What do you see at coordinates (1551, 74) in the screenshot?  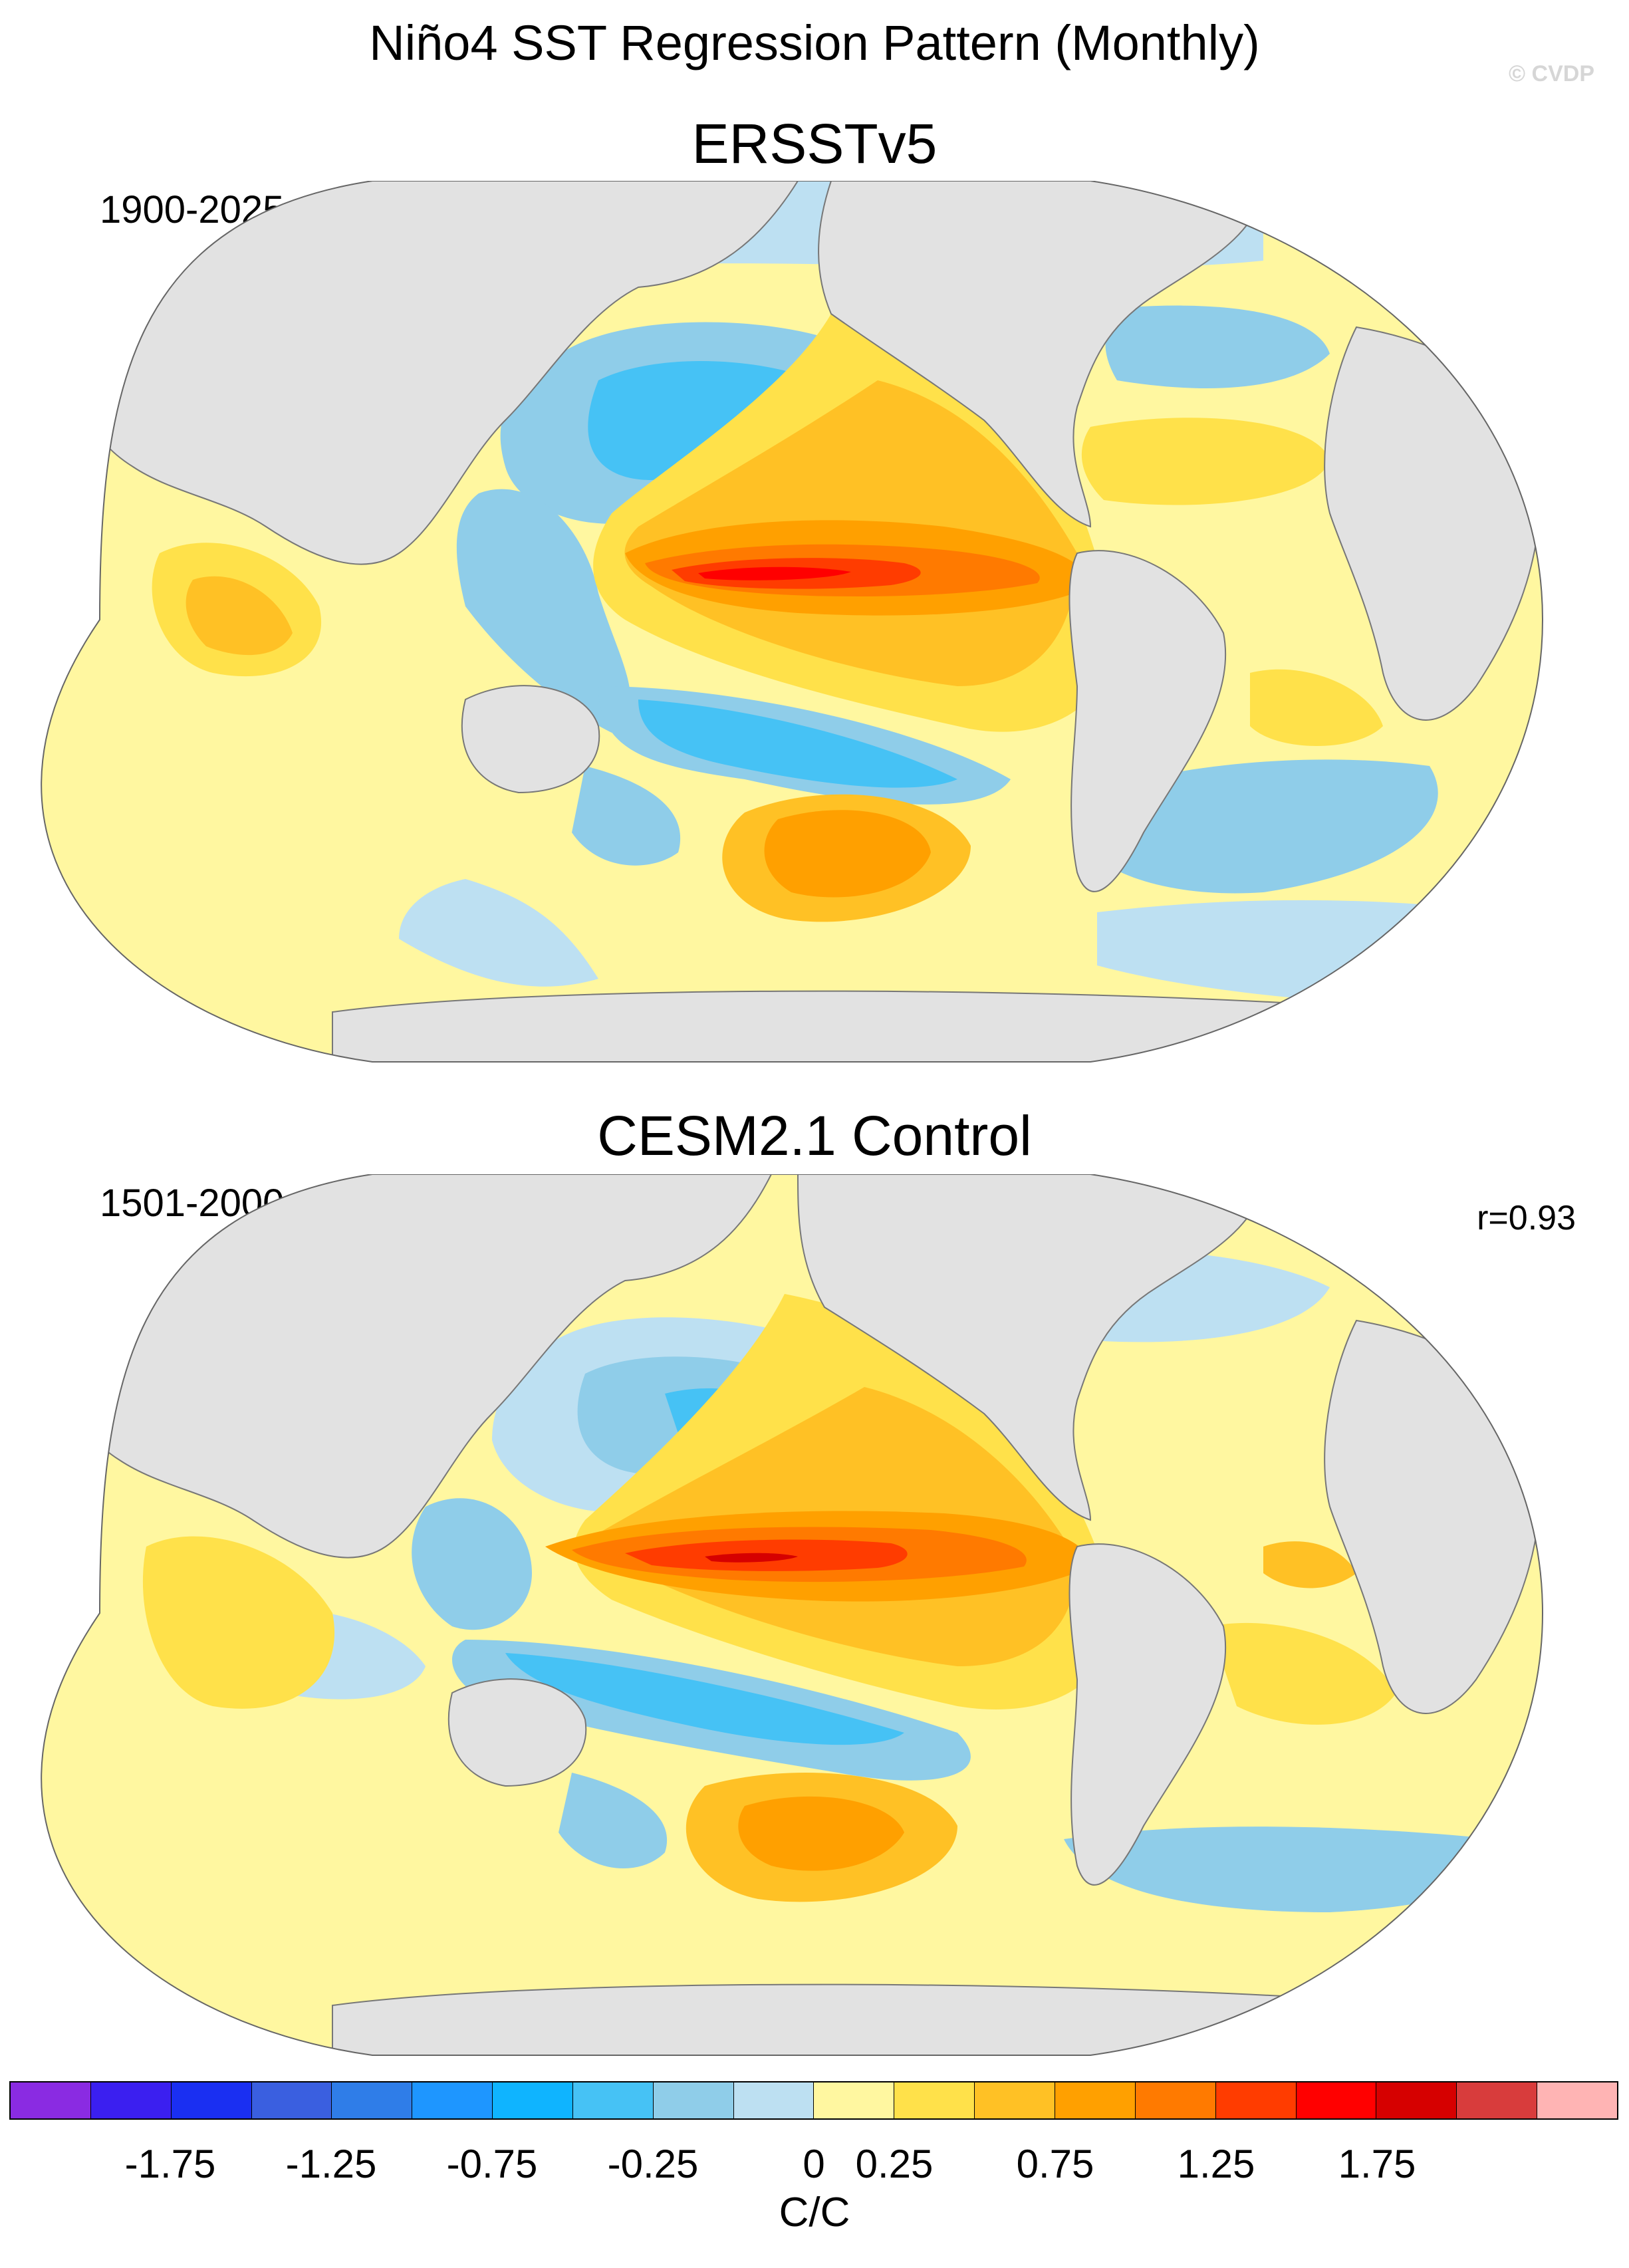 I see `watermark-text: © CVDP` at bounding box center [1551, 74].